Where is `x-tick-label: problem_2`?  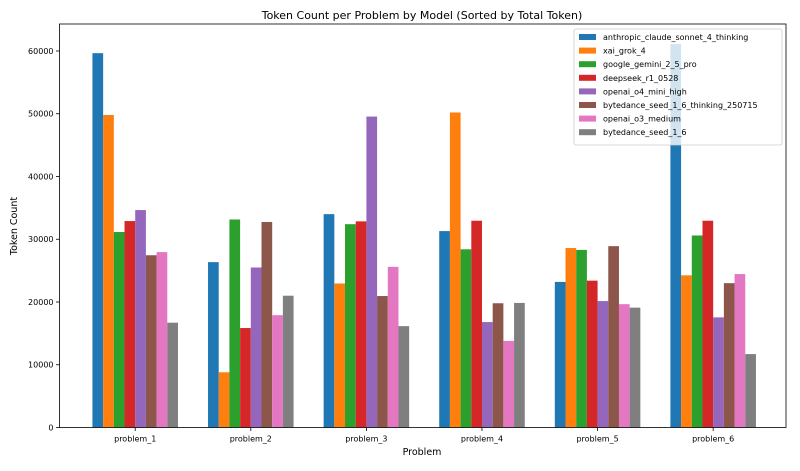
x-tick-label: problem_2 is located at coordinates (251, 439).